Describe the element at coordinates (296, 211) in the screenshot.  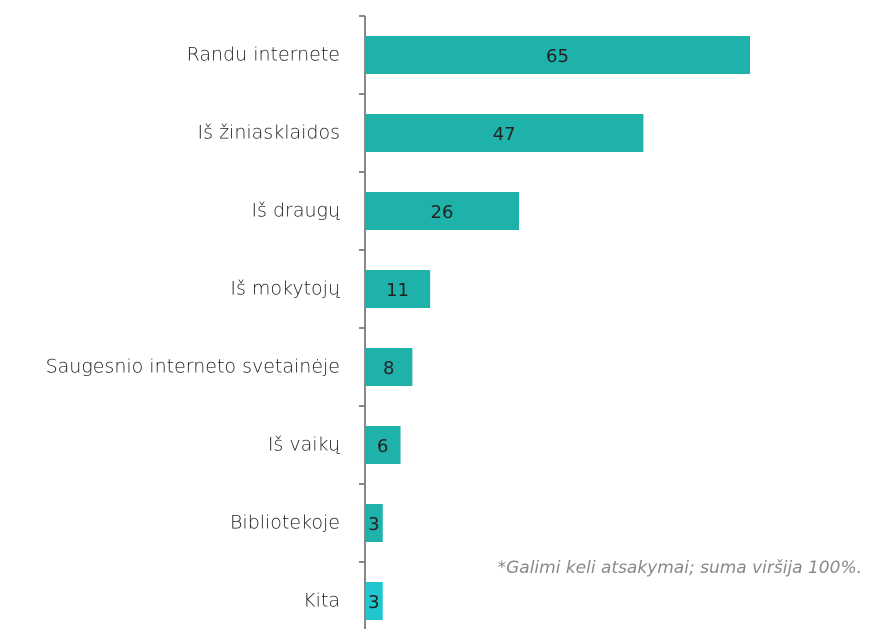
I see `y-tick-label: Iš draugų` at that location.